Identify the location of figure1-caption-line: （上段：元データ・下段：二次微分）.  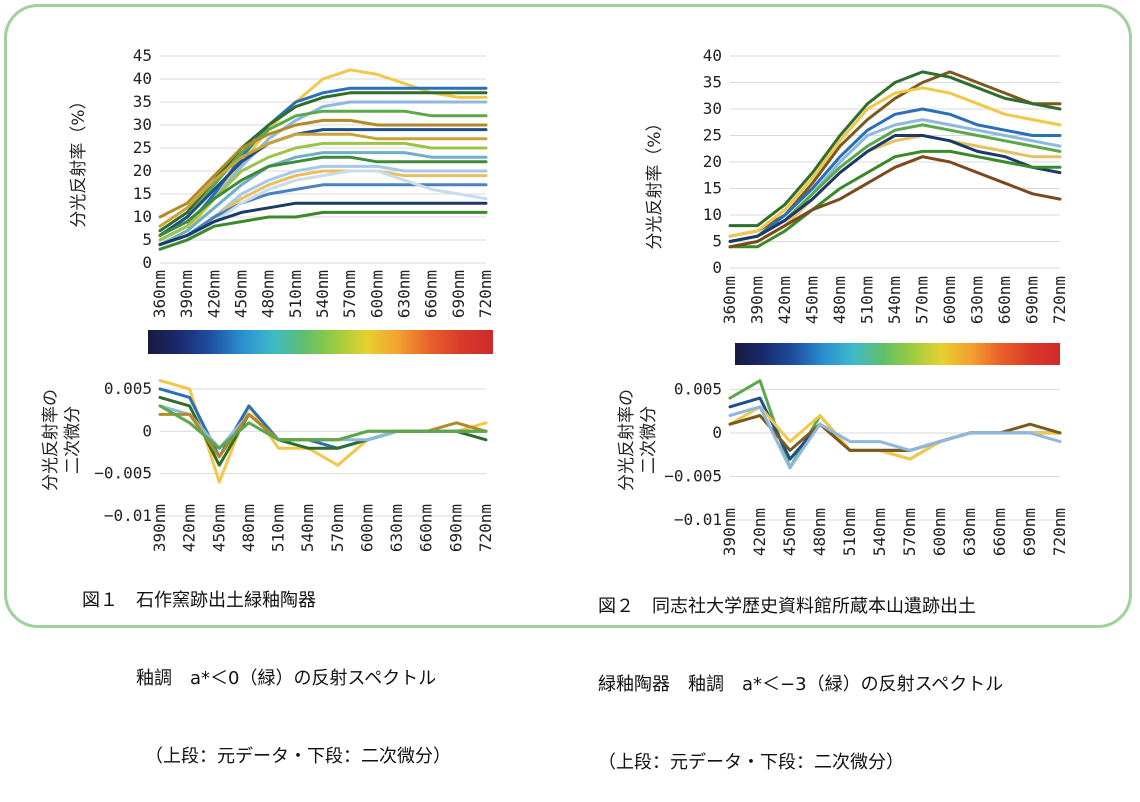
(266, 756).